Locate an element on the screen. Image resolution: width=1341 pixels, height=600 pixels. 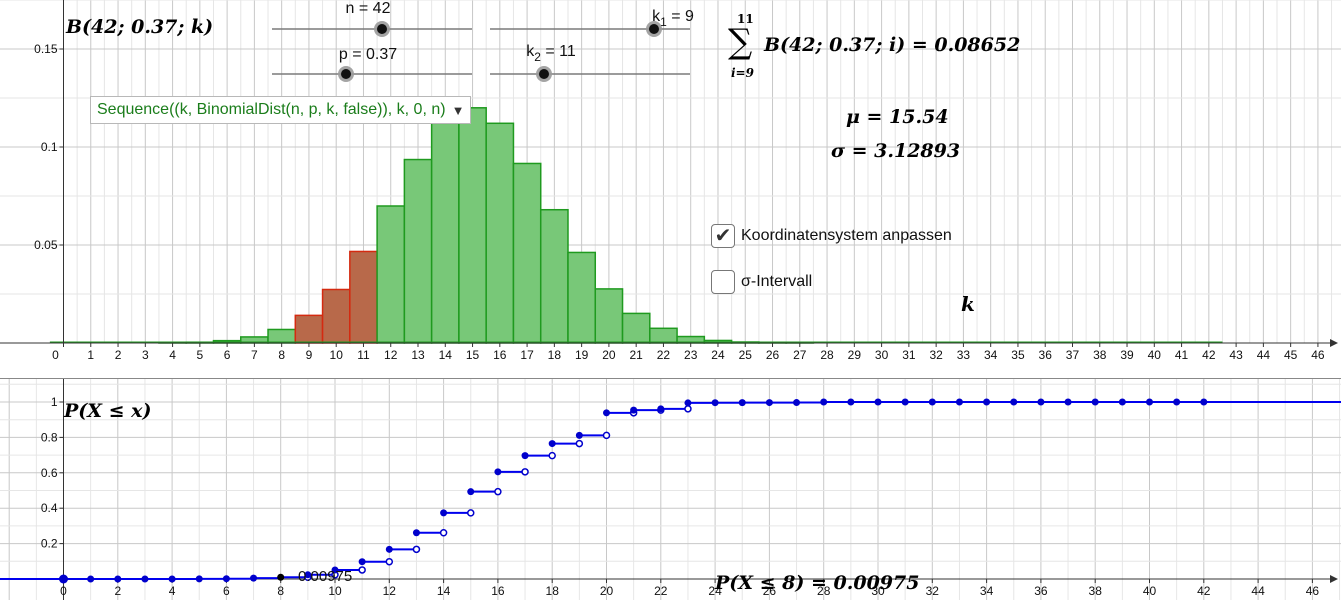
bottom-x-tick-label: 40 is located at coordinates (1150, 591).